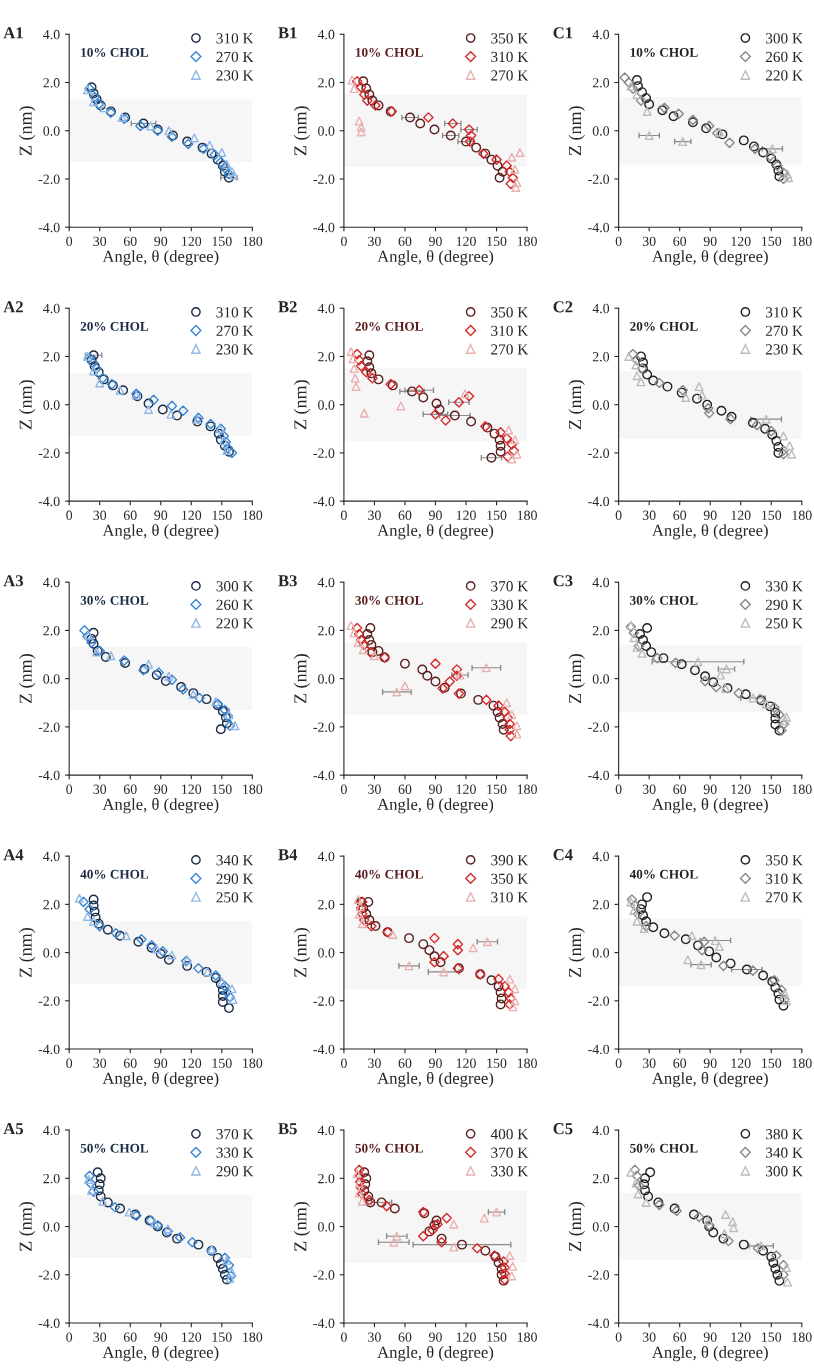 Image resolution: width=814 pixels, height=1371 pixels. Describe the element at coordinates (235, 1134) in the screenshot. I see `legend-label: 370 K` at that location.